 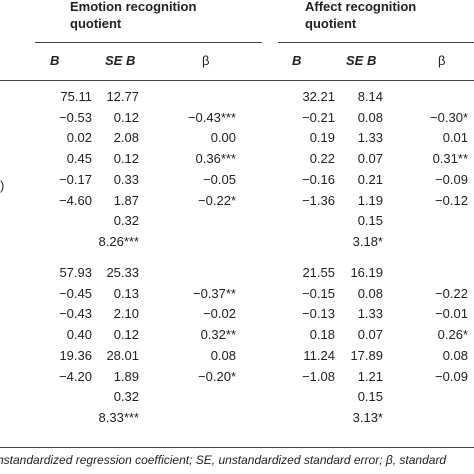 I want to click on cell-emotion-se-b: 8.26***, so click(x=118, y=241).